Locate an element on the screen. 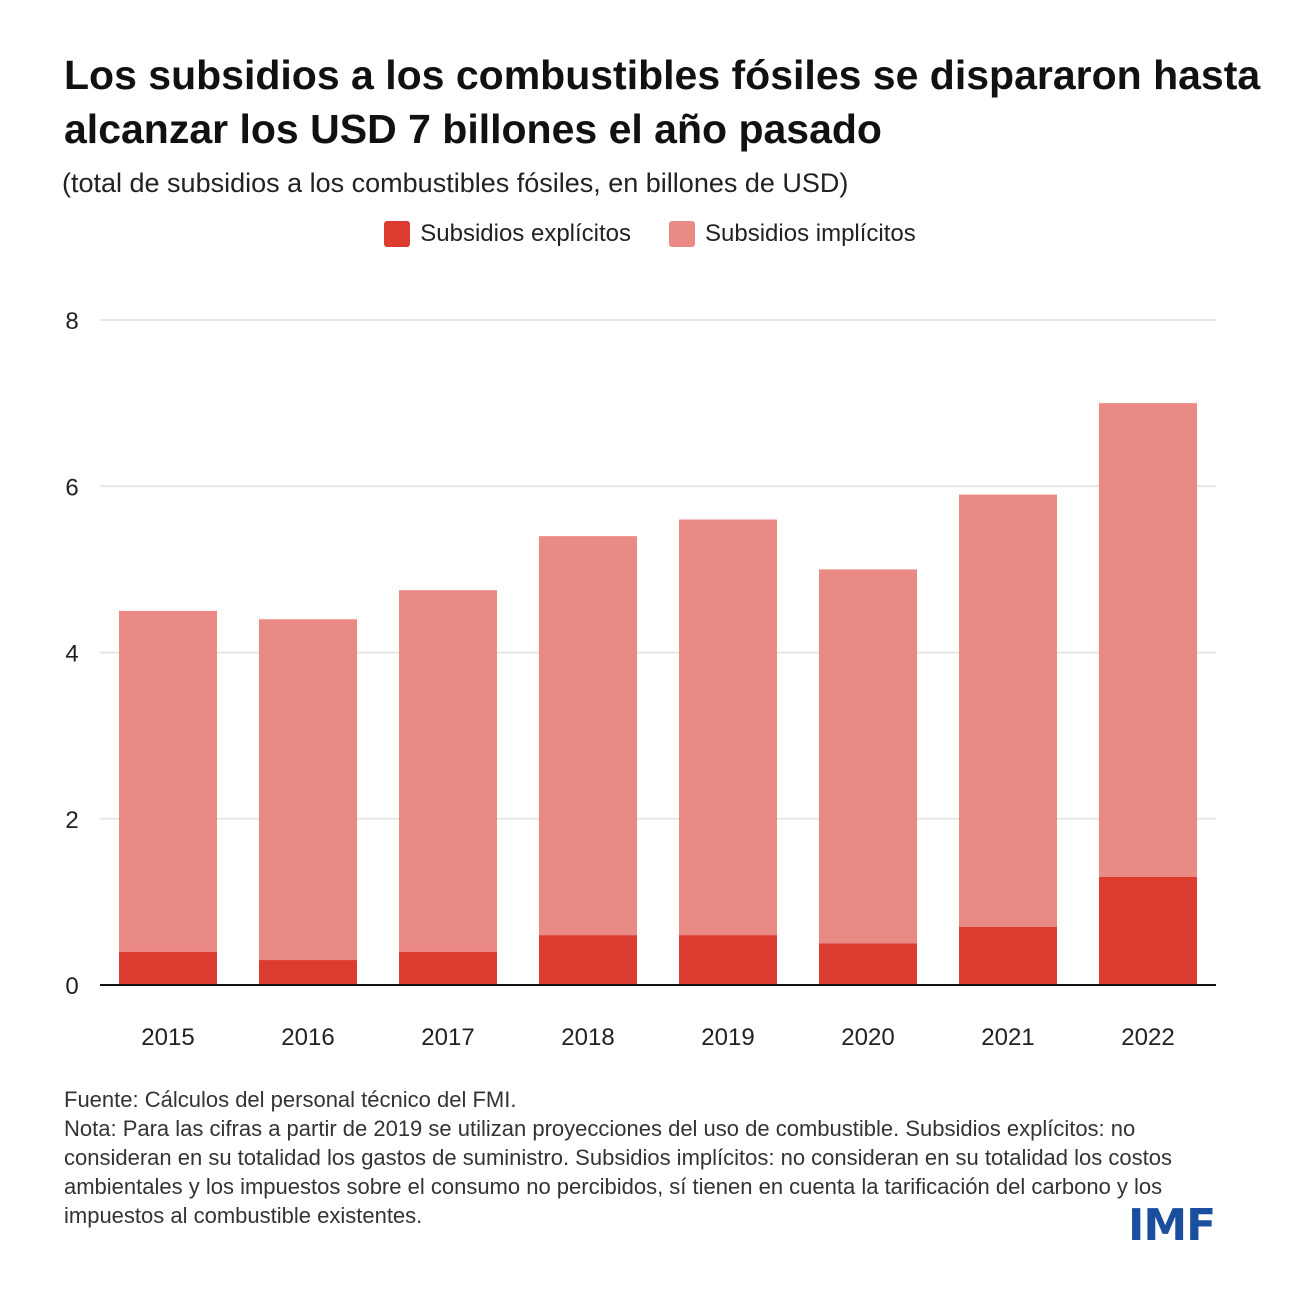  legend-label-explicit: Subsidios explícitos is located at coordinates (526, 233).